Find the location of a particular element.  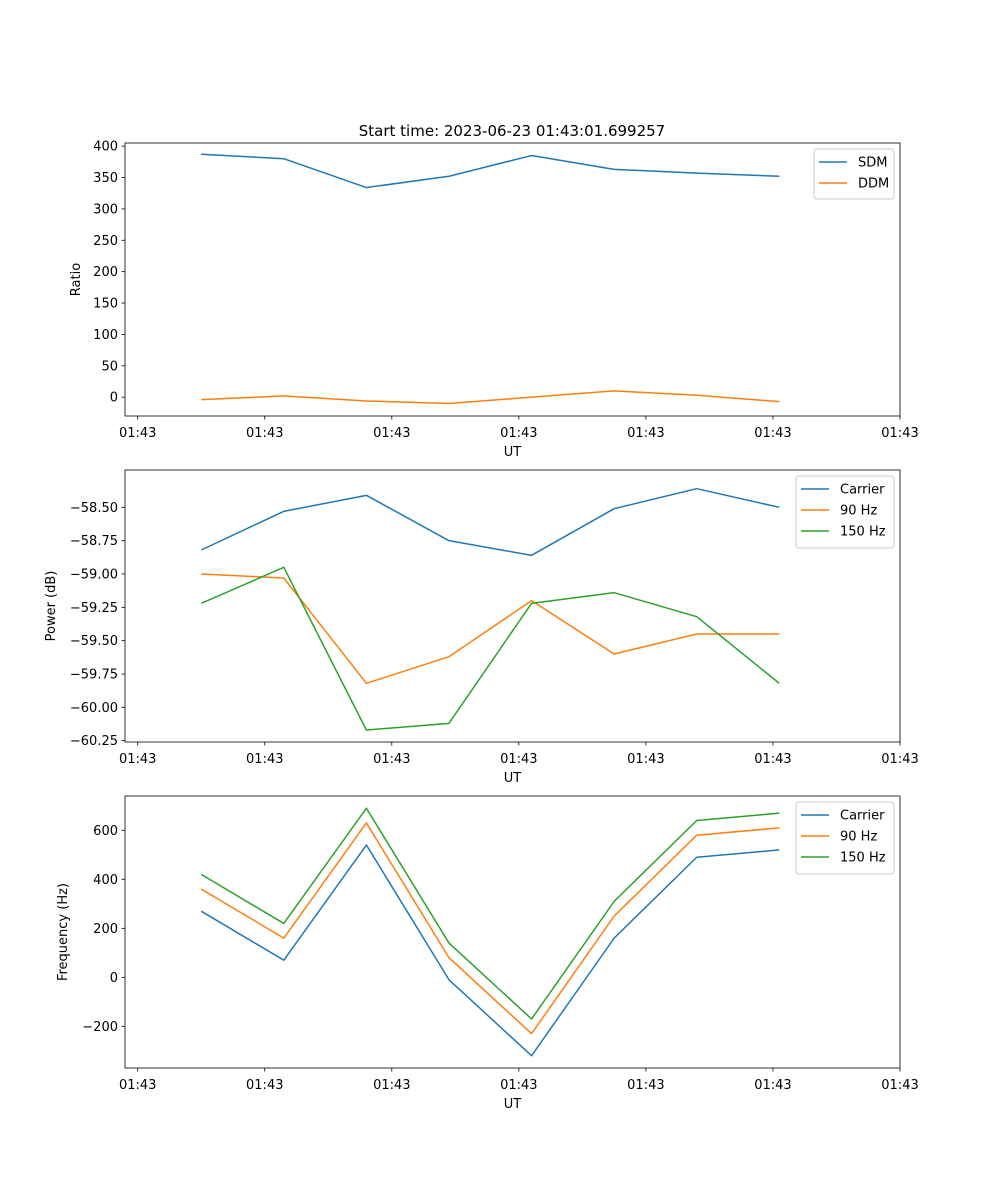

power-y-tick-label: −58.50 is located at coordinates (94, 508).